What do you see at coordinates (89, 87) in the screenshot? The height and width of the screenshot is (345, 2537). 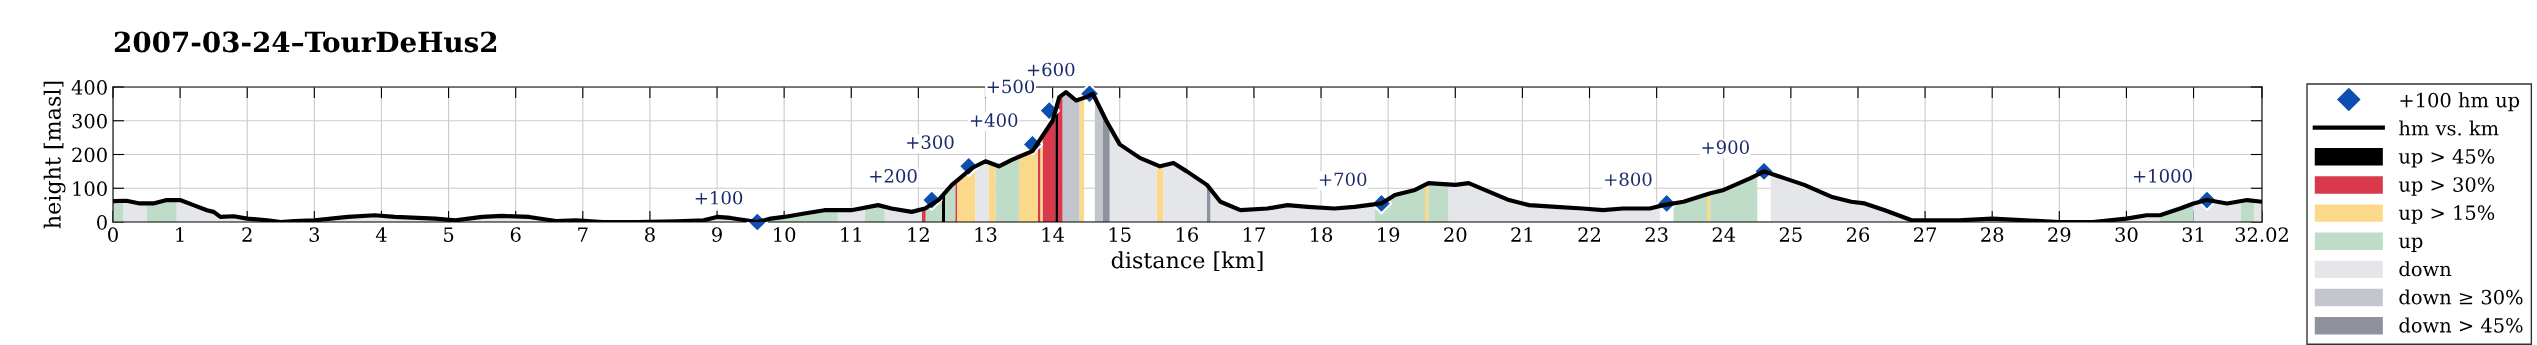 I see `y-tick-label: 400` at bounding box center [89, 87].